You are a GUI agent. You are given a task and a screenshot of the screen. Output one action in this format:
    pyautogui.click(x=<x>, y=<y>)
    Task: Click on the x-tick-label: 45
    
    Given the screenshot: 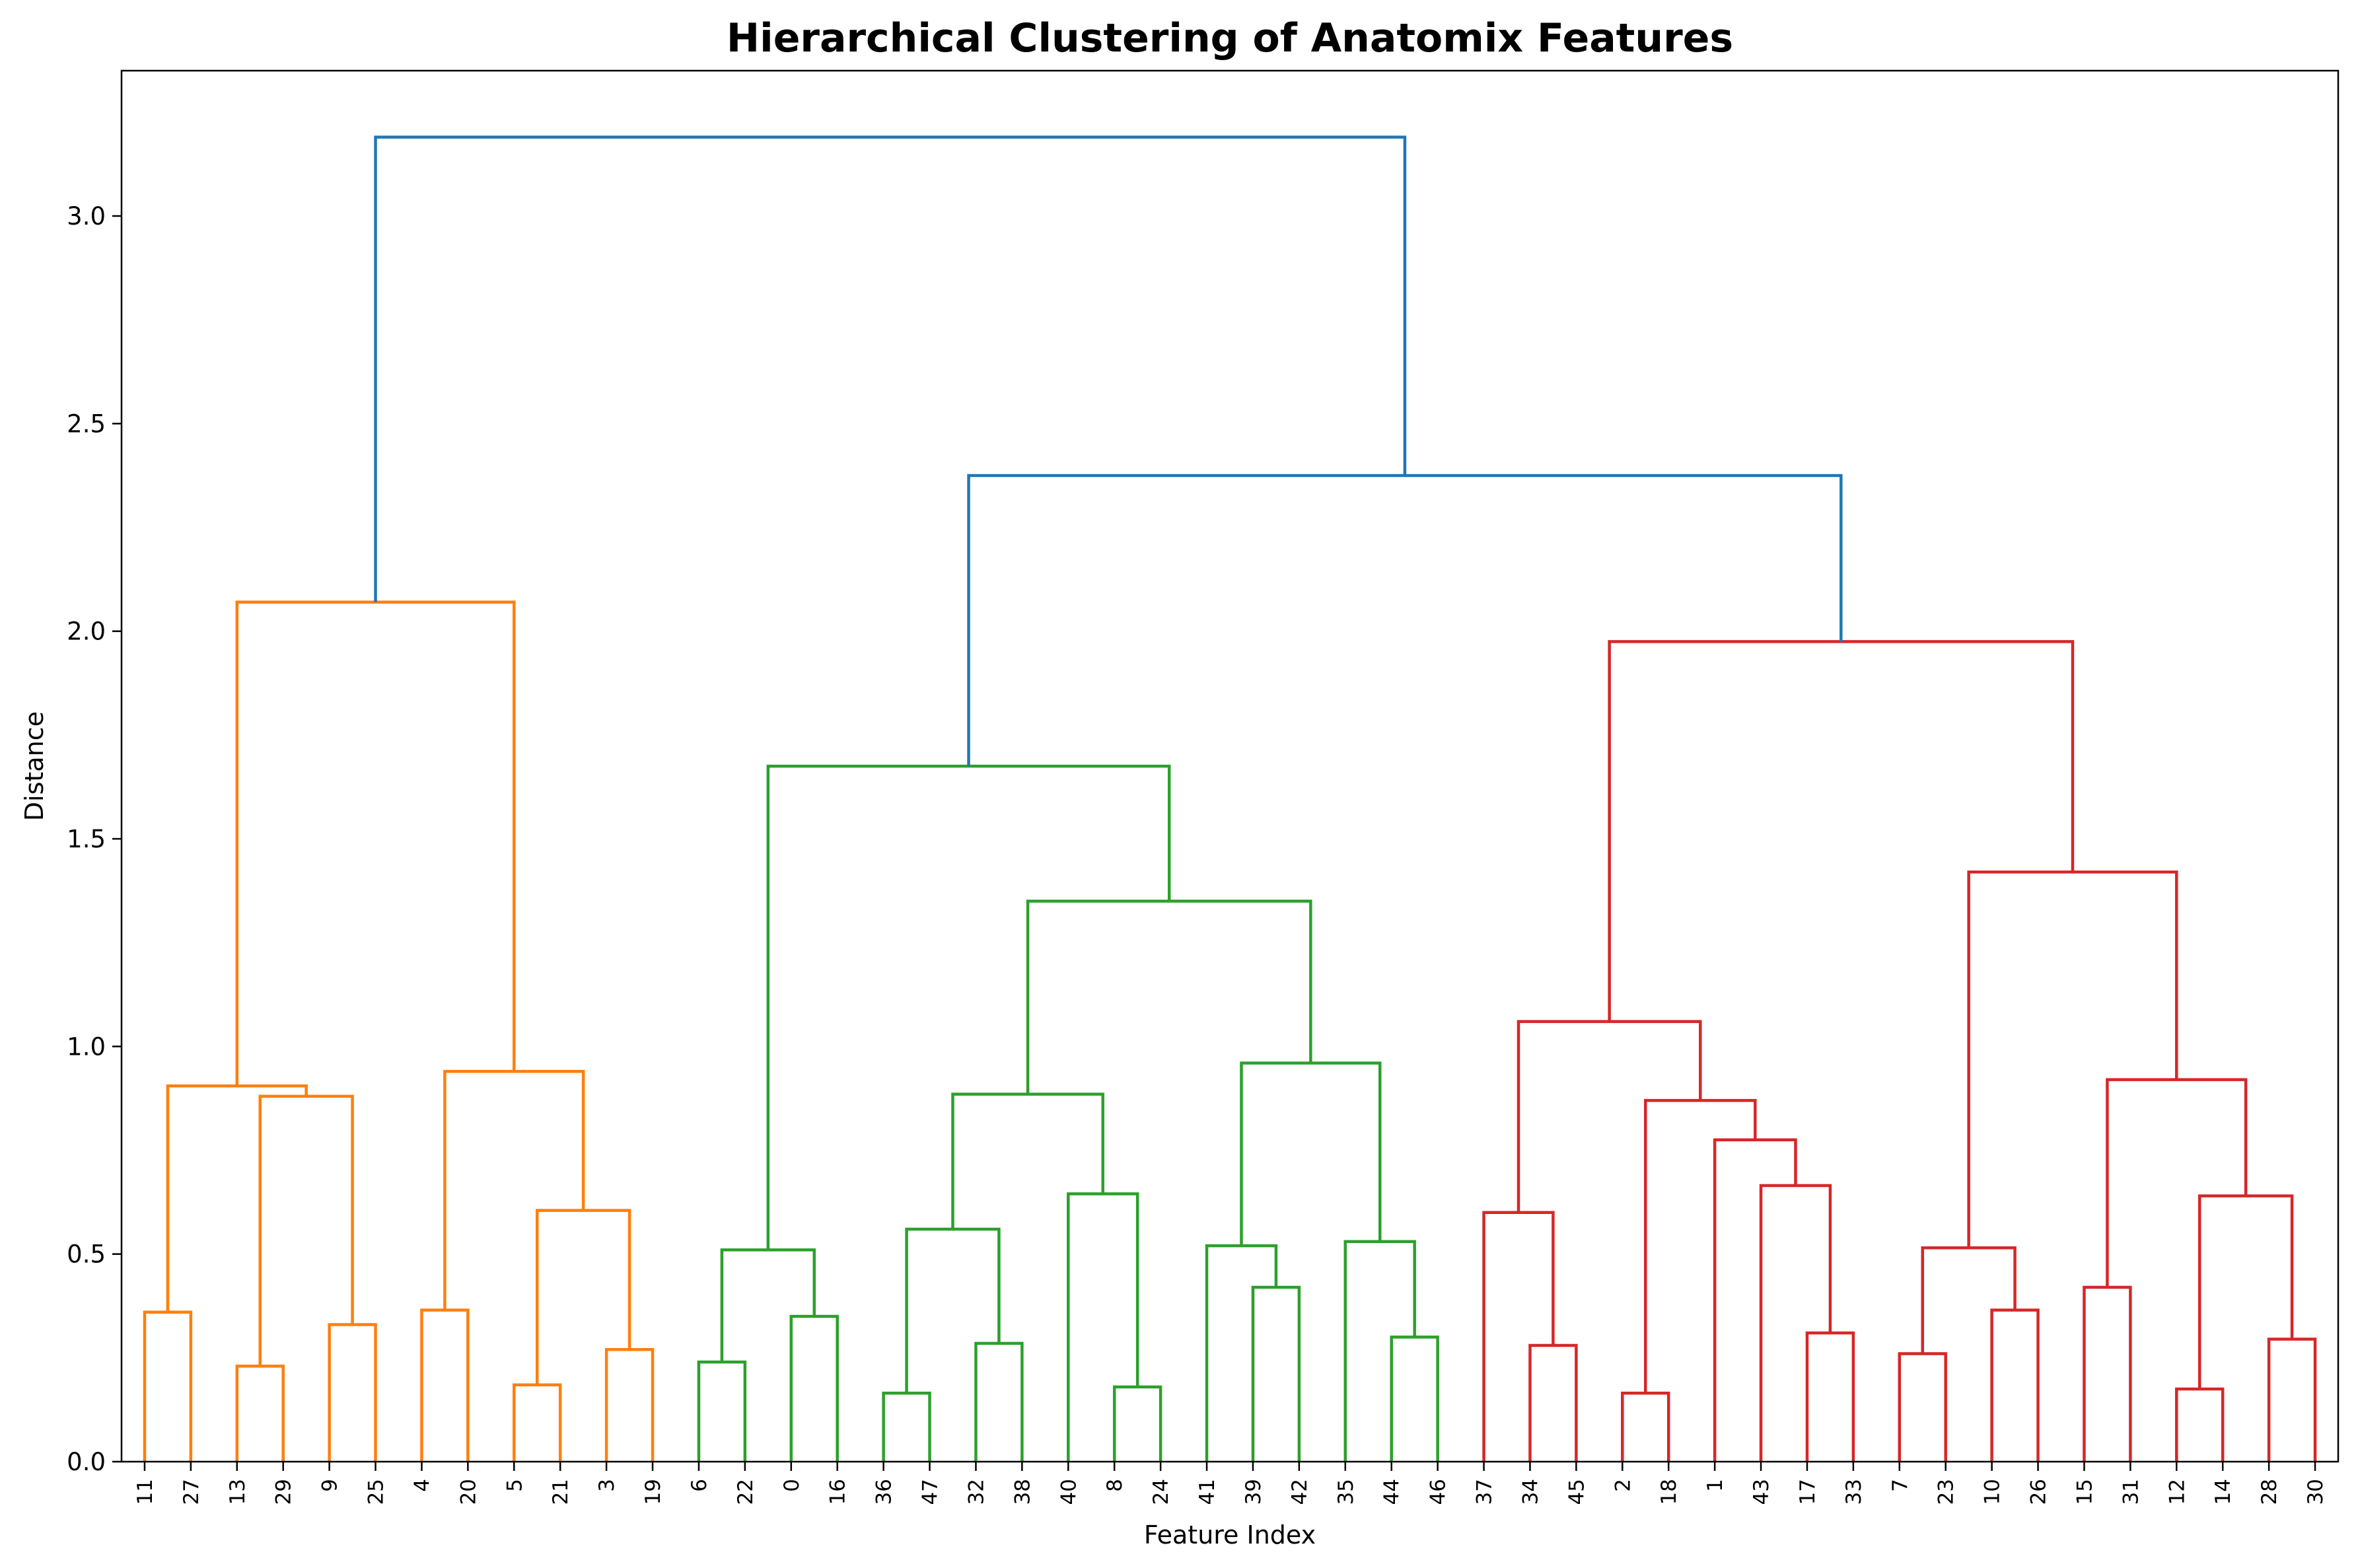 What is the action you would take?
    pyautogui.click(x=1577, y=1492)
    